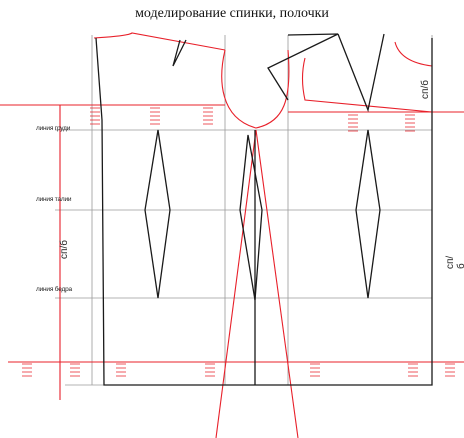 The height and width of the screenshot is (438, 464). I want to click on armhole-red, so click(255, 89).